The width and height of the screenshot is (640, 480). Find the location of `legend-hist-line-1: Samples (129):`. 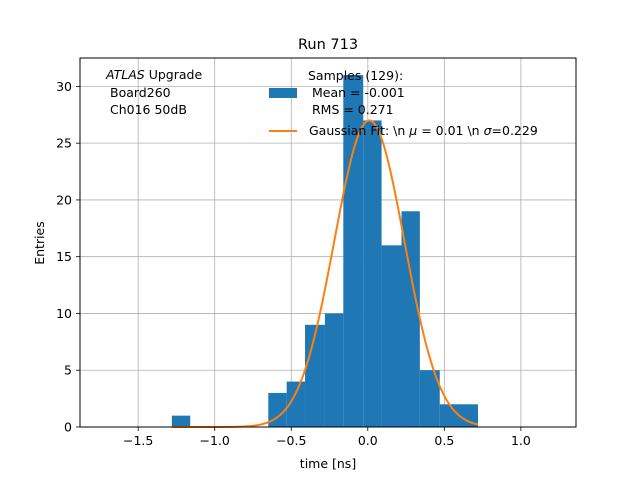

legend-hist-line-1: Samples (129): is located at coordinates (355, 75).